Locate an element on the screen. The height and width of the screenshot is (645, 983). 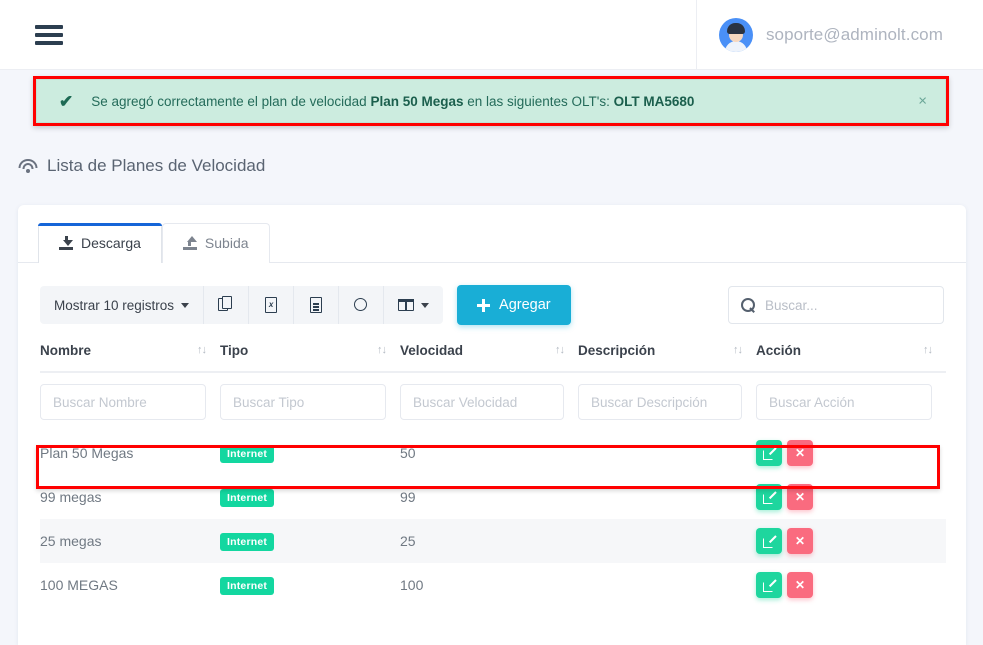
user-menu: soporte@adminolt.com is located at coordinates (839, 35).